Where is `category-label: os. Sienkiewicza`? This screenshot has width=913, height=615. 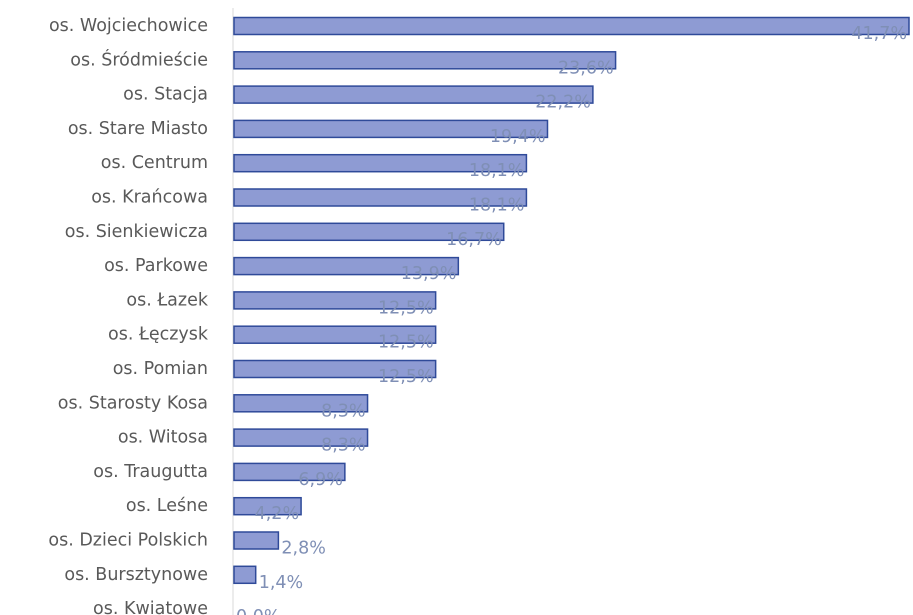
category-label: os. Sienkiewicza is located at coordinates (136, 232).